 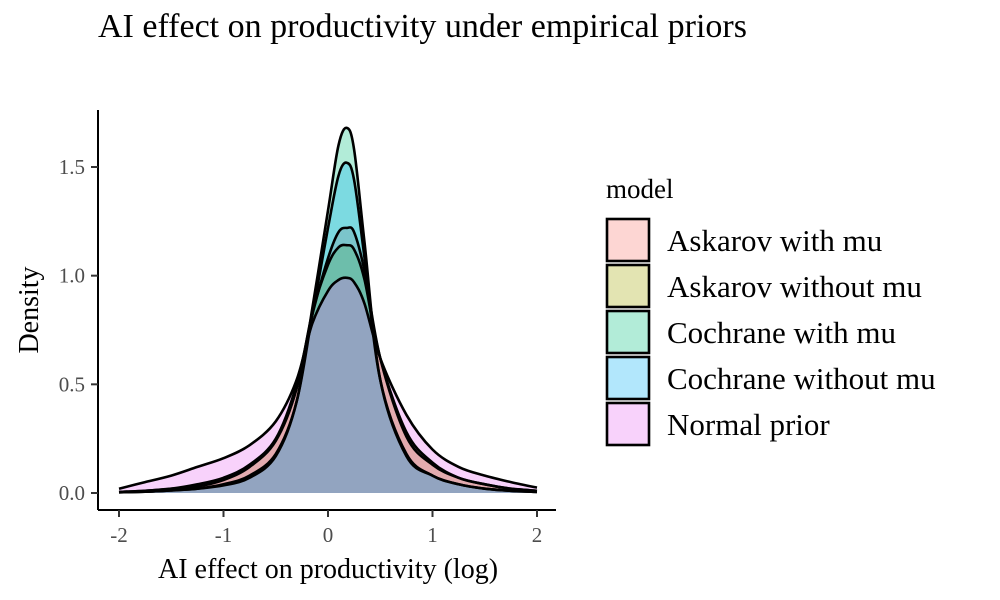 I want to click on x-axis-title: AI effect on productivity (log), so click(x=328, y=569).